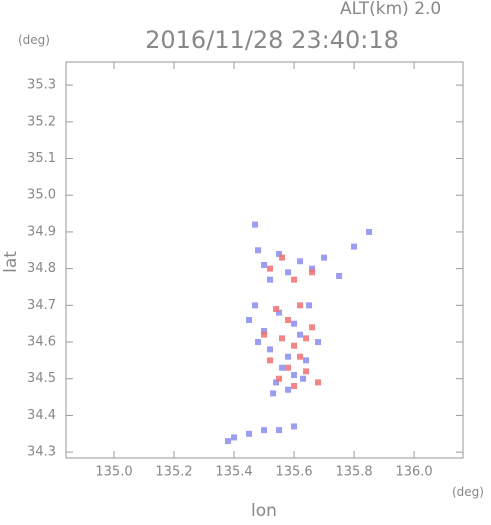 Image resolution: width=491 pixels, height=525 pixels. Describe the element at coordinates (272, 40) in the screenshot. I see `chart-title: 2016/11/28 23:40:18` at that location.